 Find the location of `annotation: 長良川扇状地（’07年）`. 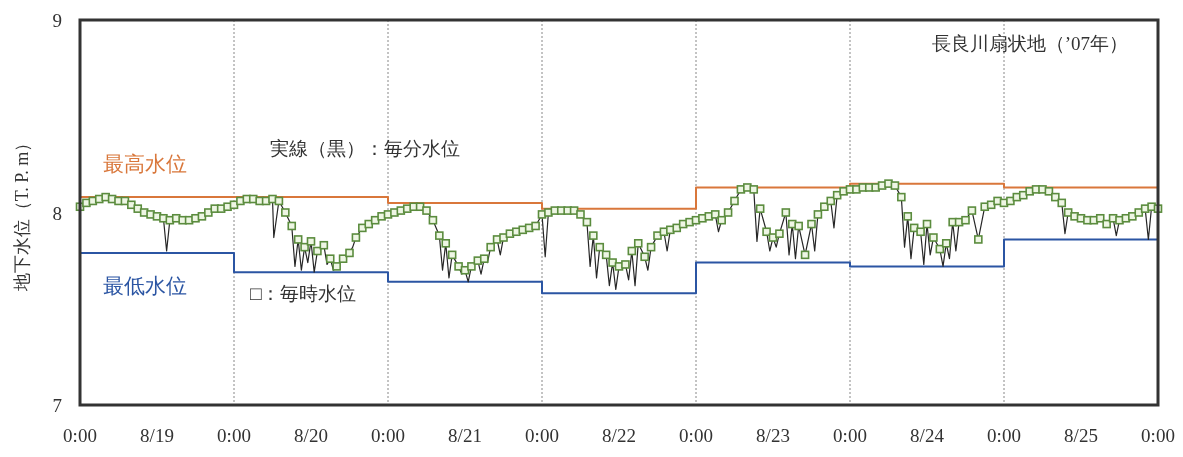

annotation: 長良川扇状地（’07年） is located at coordinates (1029, 43).